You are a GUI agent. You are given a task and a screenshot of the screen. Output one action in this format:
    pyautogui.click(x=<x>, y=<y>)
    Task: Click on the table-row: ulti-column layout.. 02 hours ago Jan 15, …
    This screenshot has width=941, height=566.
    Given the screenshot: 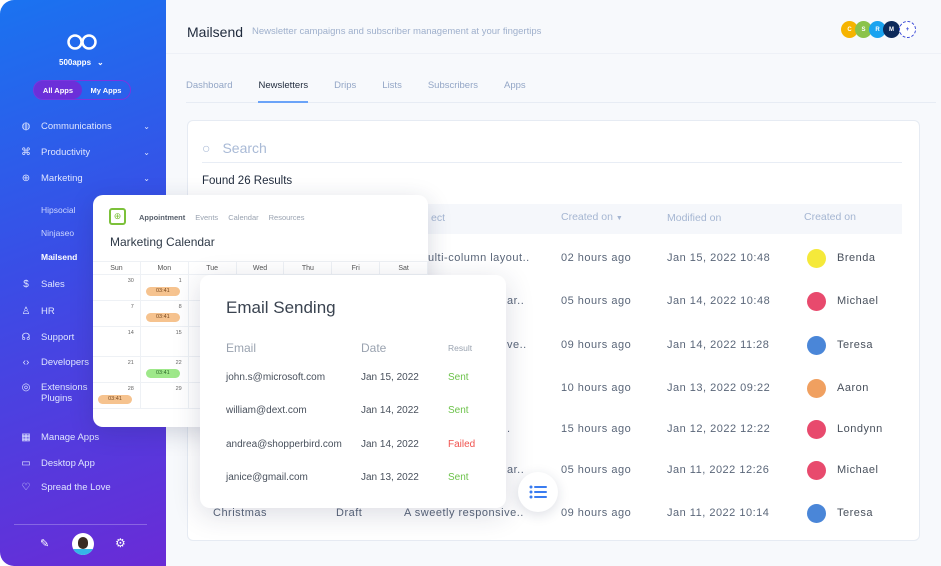 What is the action you would take?
    pyautogui.click(x=545, y=260)
    